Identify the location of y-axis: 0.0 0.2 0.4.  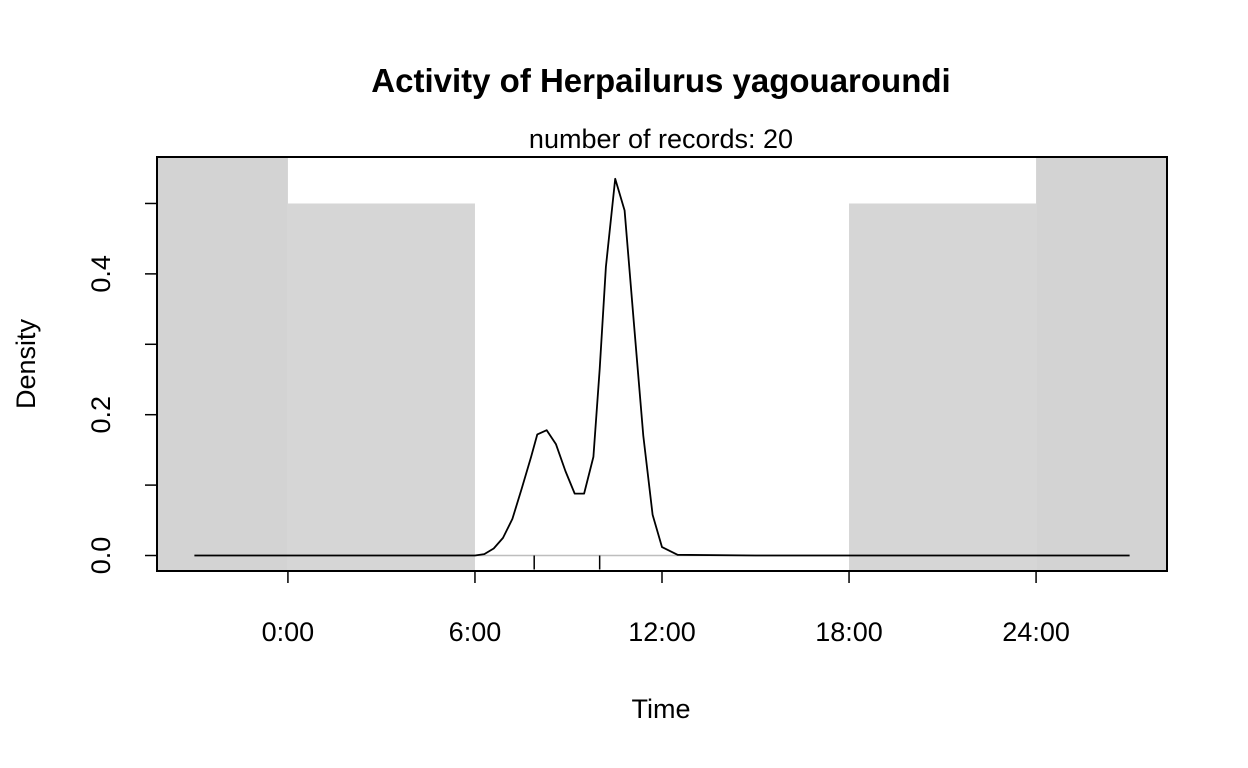
(121, 388).